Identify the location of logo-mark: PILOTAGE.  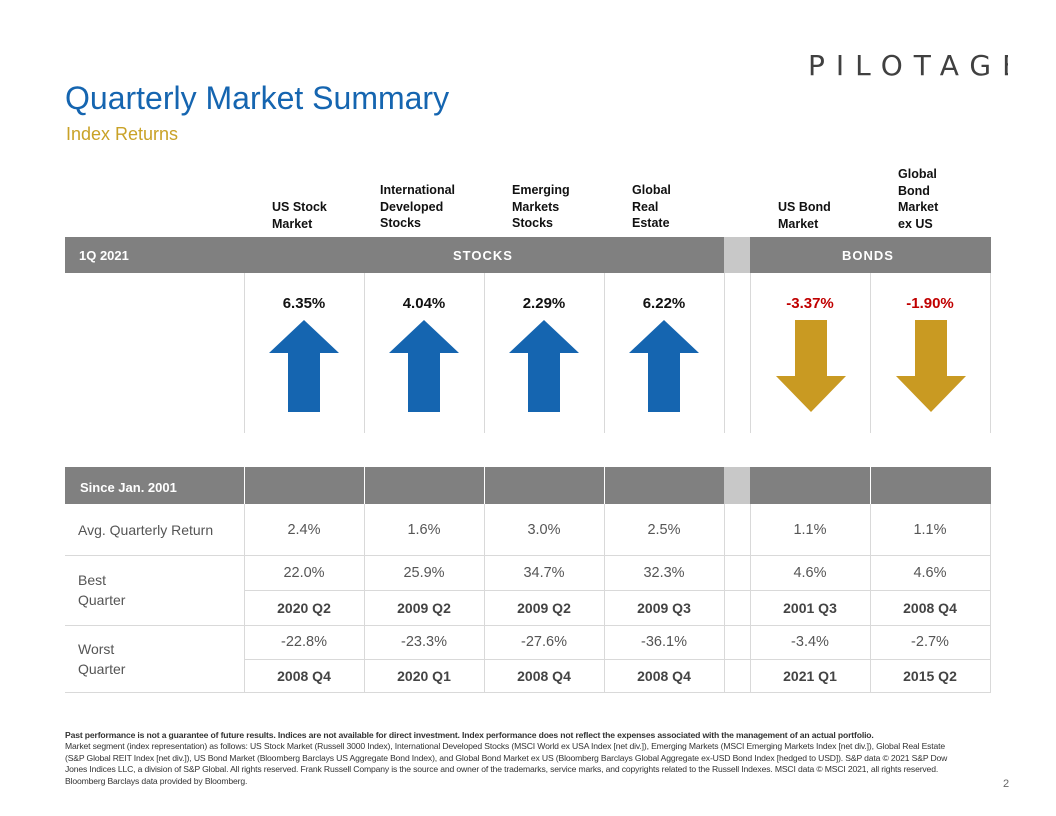
(914, 65).